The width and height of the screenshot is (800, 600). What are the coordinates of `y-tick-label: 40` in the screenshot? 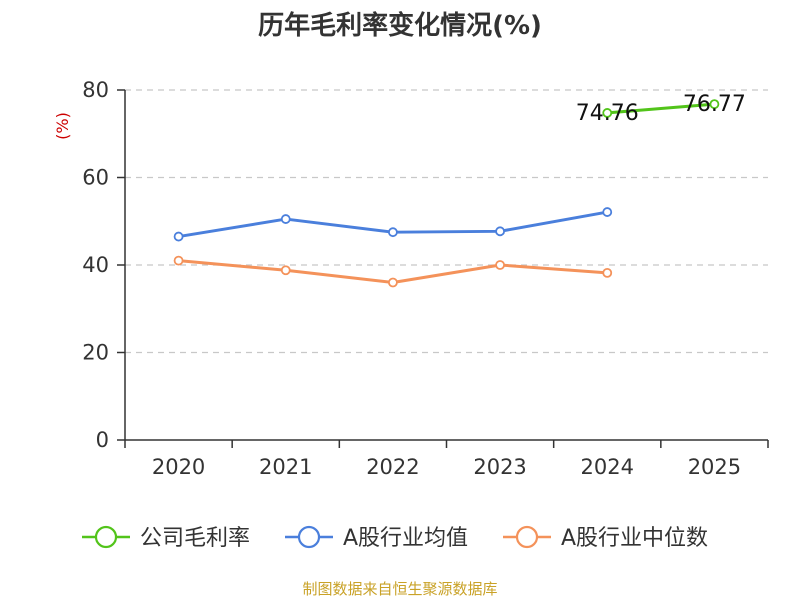 It's located at (95, 265).